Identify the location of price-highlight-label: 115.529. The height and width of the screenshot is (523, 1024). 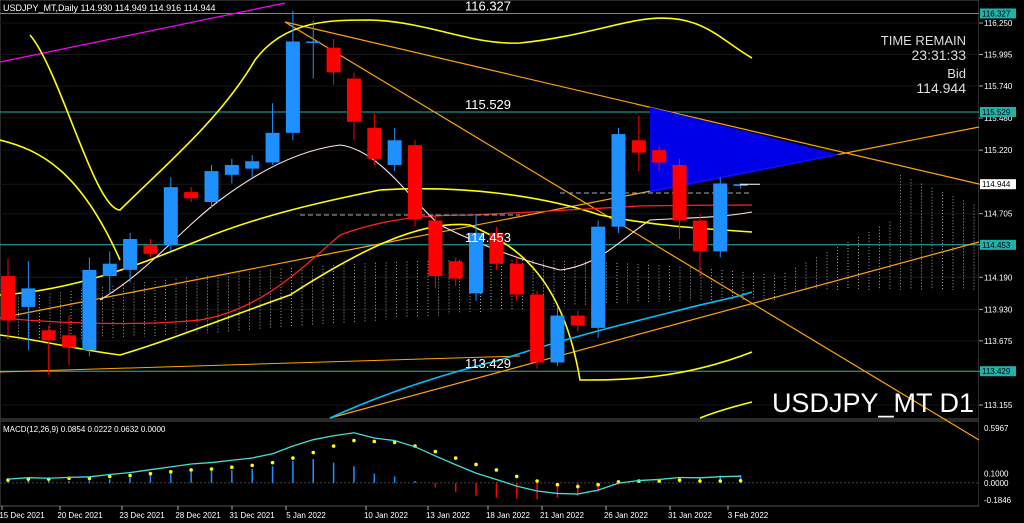
(996, 112).